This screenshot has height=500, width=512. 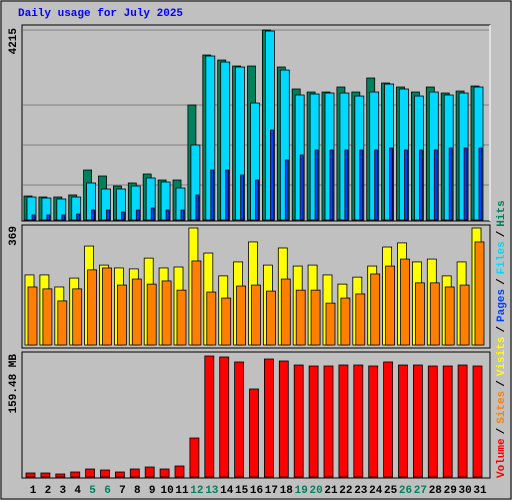 What do you see at coordinates (242, 491) in the screenshot?
I see `x-tick-label: 15` at bounding box center [242, 491].